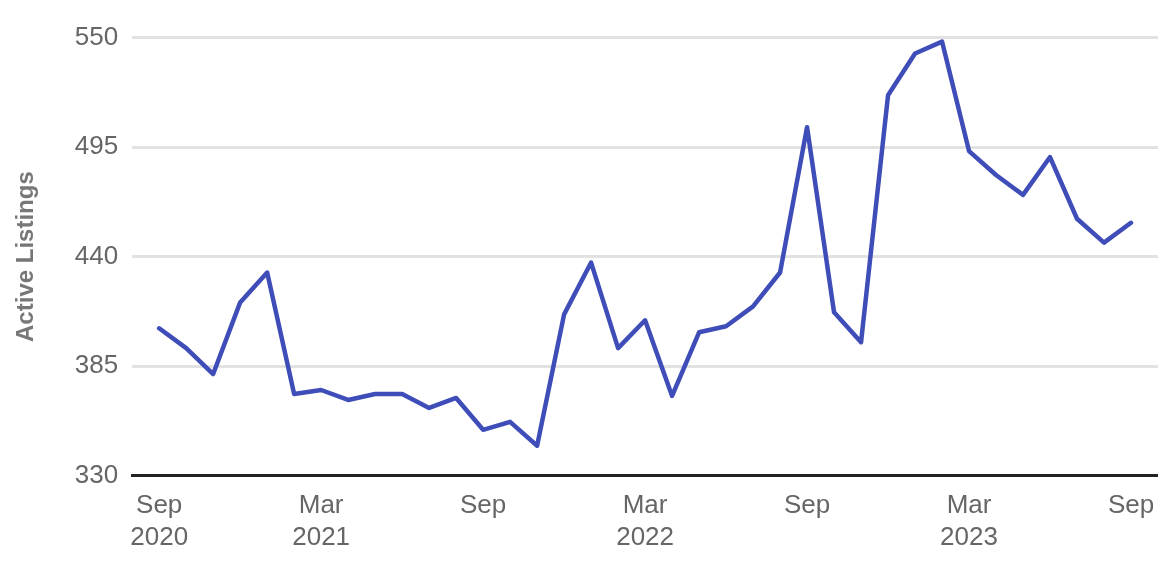  I want to click on y-axis-title: Active Listings, so click(25, 256).